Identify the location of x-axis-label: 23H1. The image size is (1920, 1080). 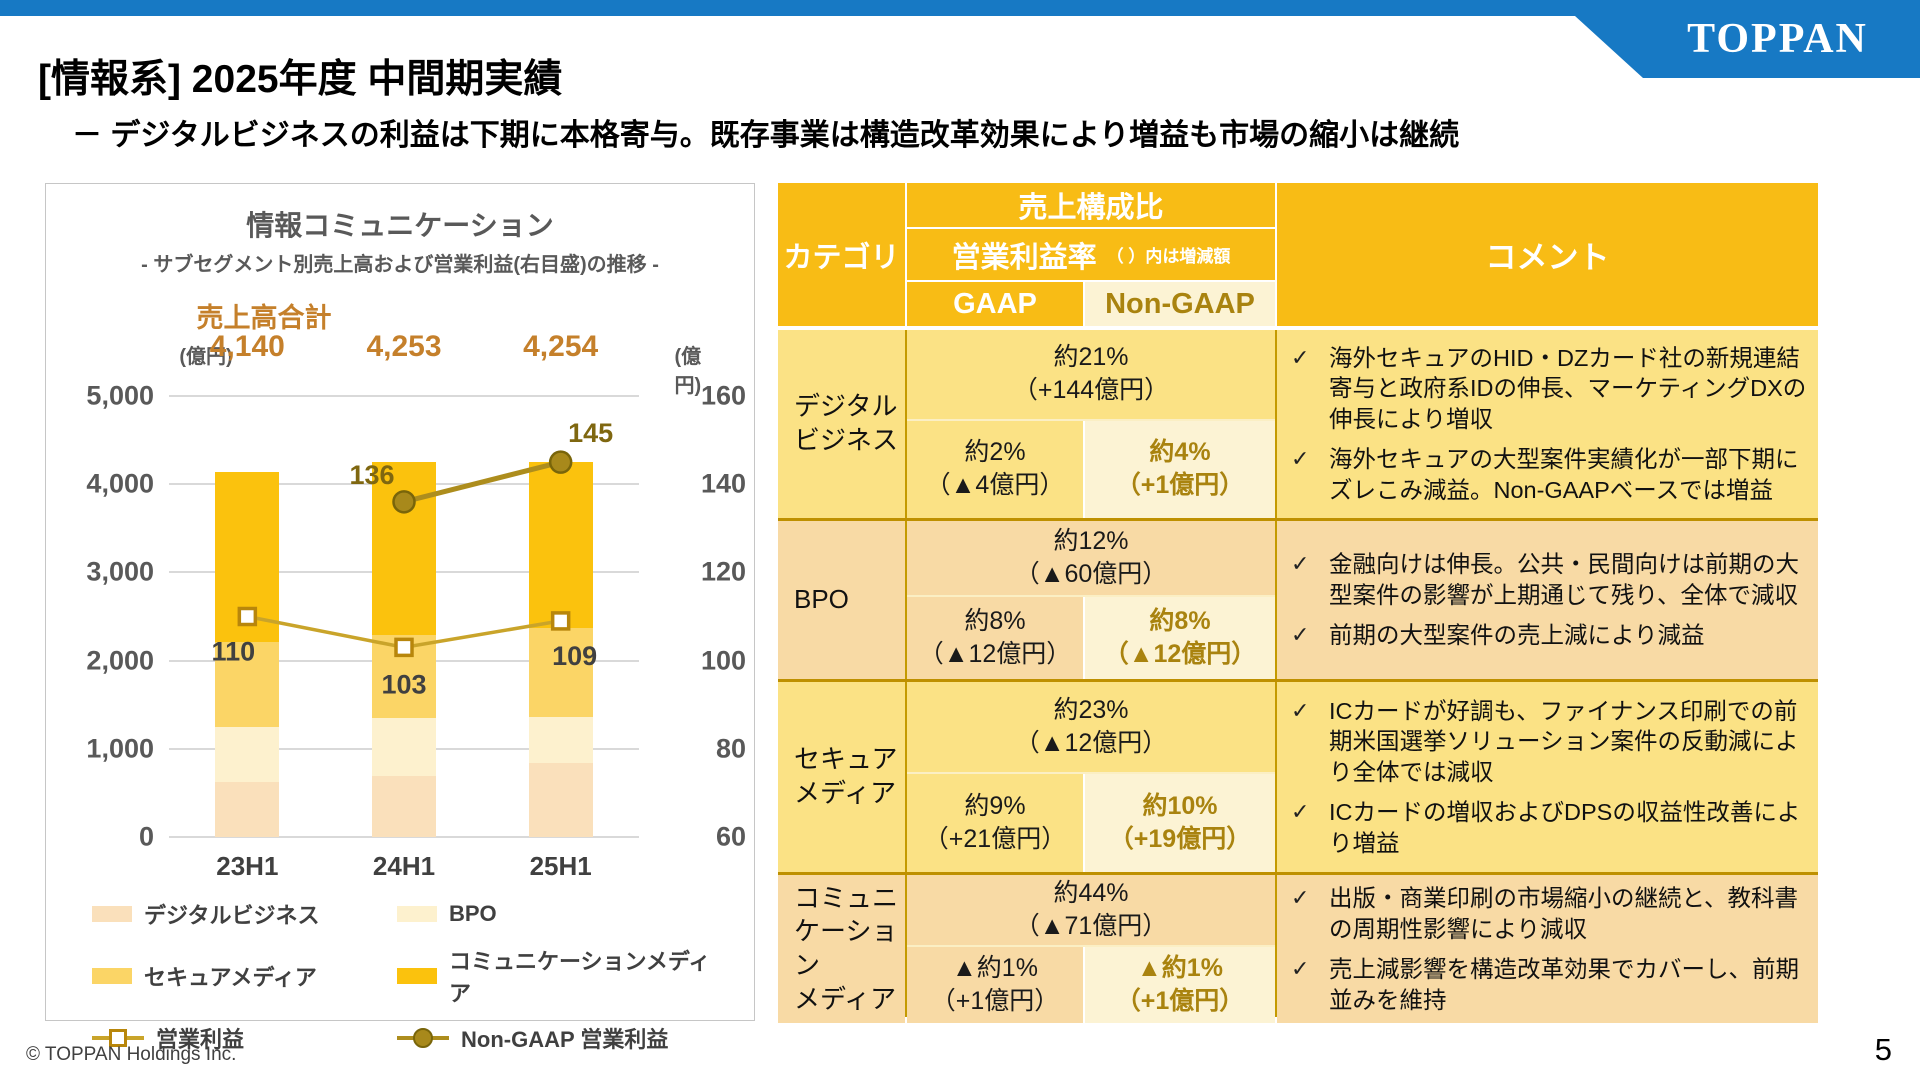
(247, 866).